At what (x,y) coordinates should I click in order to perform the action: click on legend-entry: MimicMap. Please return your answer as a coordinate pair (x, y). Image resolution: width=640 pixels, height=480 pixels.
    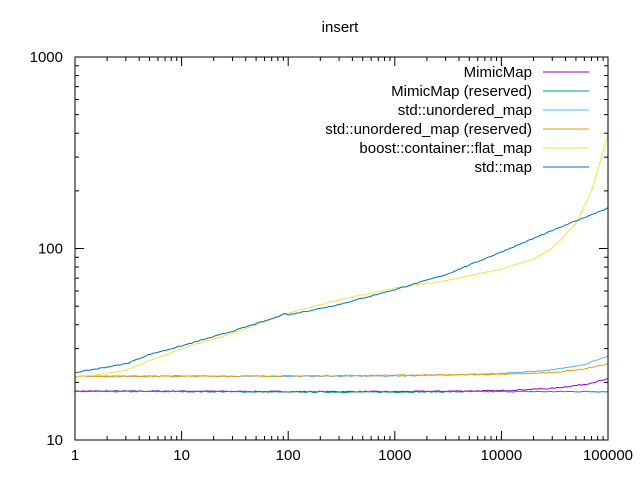
    Looking at the image, I should click on (526, 72).